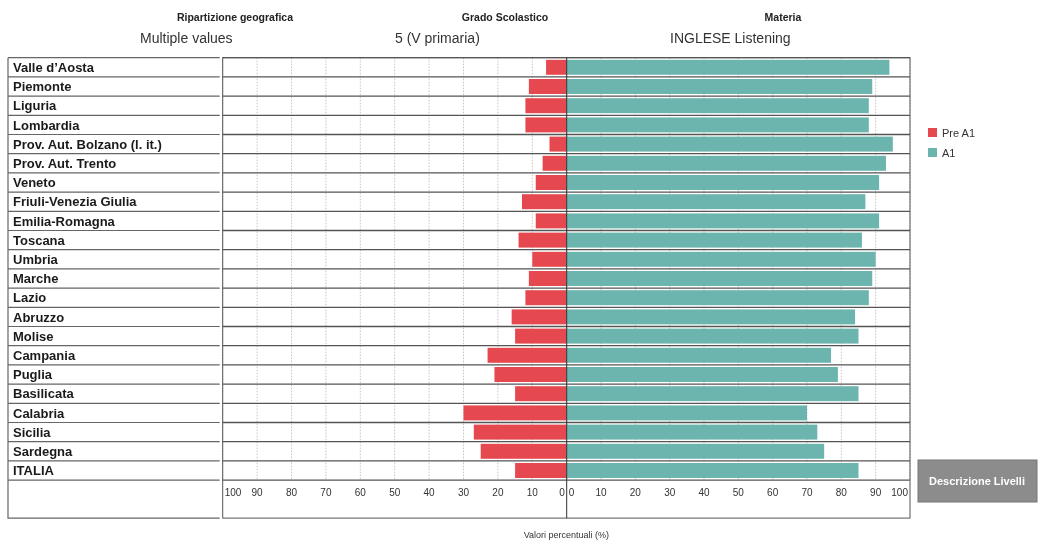  I want to click on y-tick-label: Prov. Aut. Trento, so click(65, 163).